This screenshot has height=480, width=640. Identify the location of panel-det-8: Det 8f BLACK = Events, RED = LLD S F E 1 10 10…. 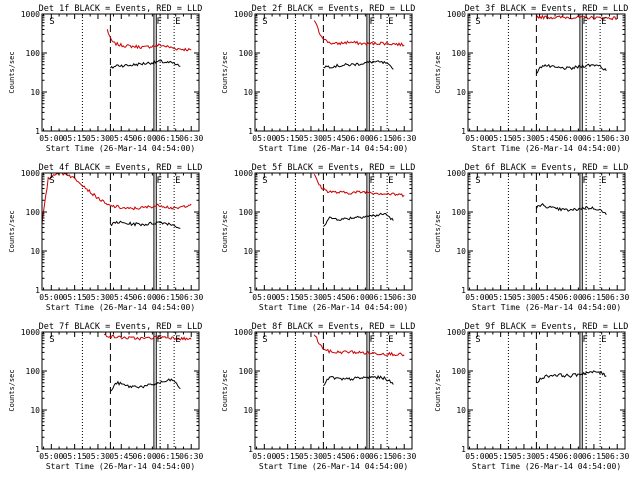
(318, 396).